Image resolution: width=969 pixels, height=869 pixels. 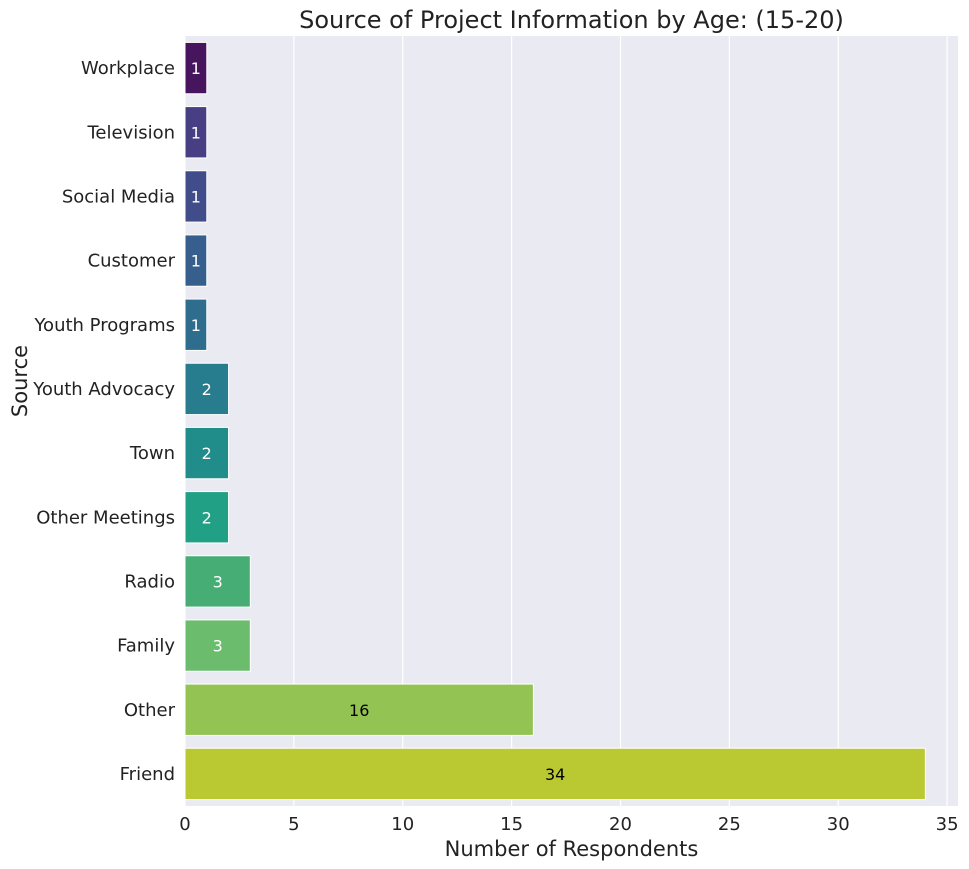 What do you see at coordinates (149, 581) in the screenshot?
I see `y-tick-label: Radio` at bounding box center [149, 581].